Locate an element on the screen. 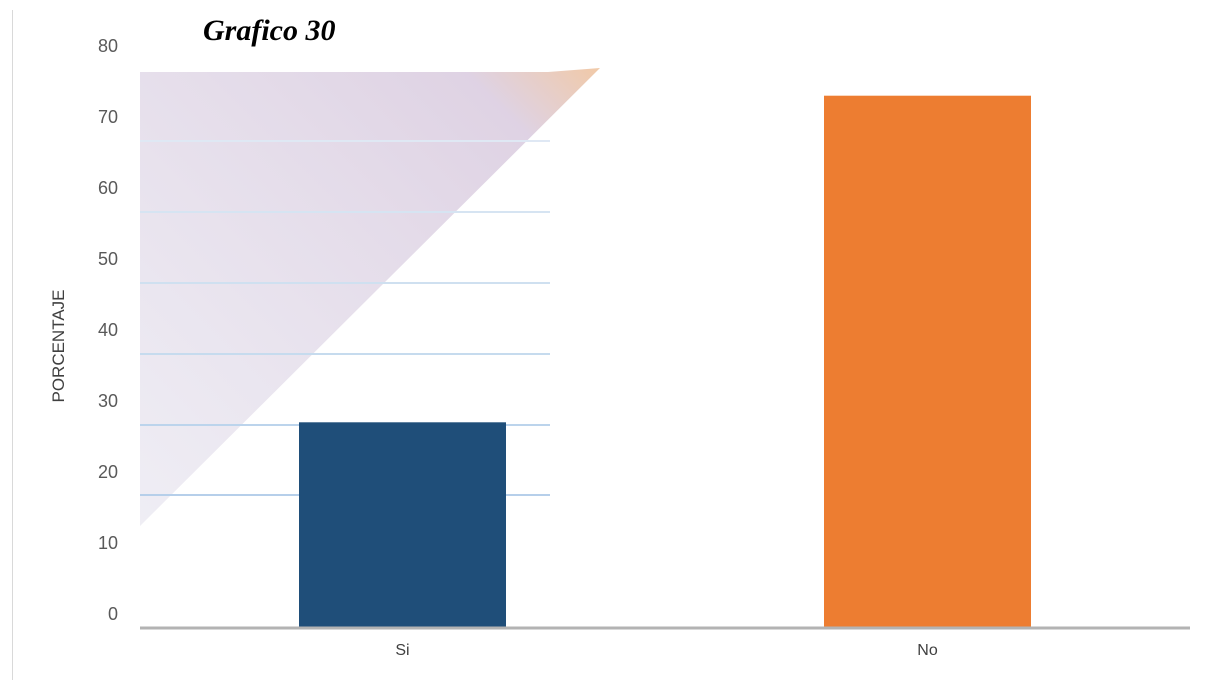 This screenshot has height=690, width=1215. y-tick-label: 0 is located at coordinates (113, 614).